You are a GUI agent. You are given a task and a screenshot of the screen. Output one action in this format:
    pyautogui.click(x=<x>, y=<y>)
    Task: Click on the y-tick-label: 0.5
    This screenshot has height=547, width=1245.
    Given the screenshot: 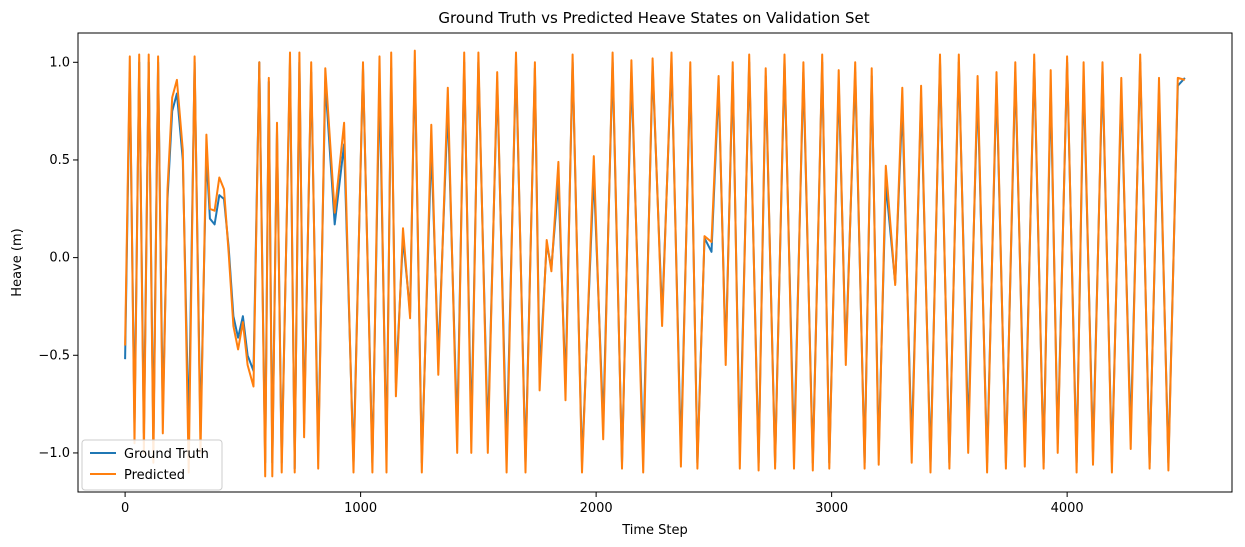 What is the action you would take?
    pyautogui.click(x=59, y=160)
    